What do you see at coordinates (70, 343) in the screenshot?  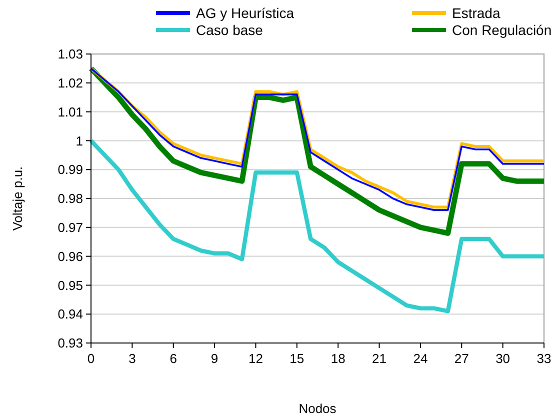 I see `y-tick-label: 0.93` at bounding box center [70, 343].